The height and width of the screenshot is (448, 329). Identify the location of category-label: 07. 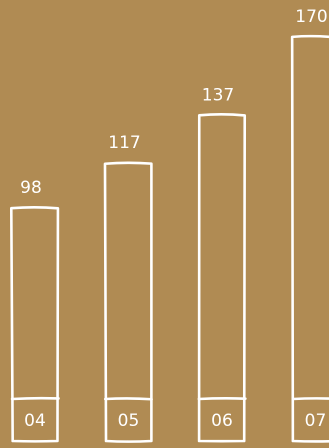
(316, 421).